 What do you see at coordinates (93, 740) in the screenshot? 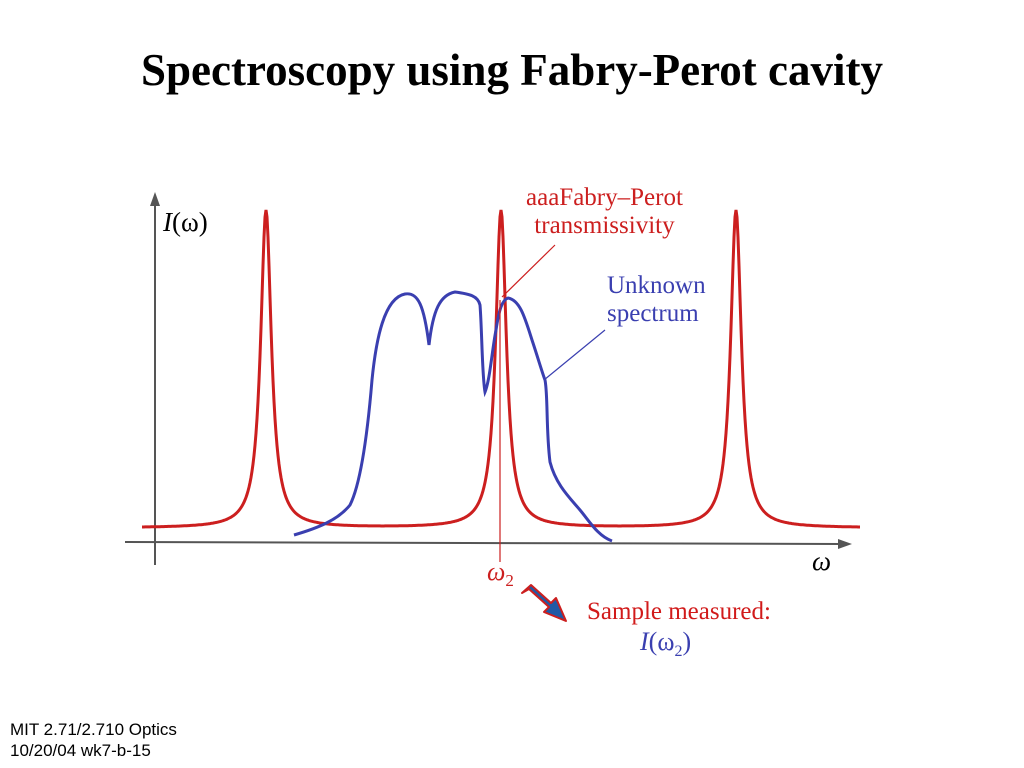
I see `footer: MIT 2.71/2.710 Optics 10/20/04 wk7-b-15` at bounding box center [93, 740].